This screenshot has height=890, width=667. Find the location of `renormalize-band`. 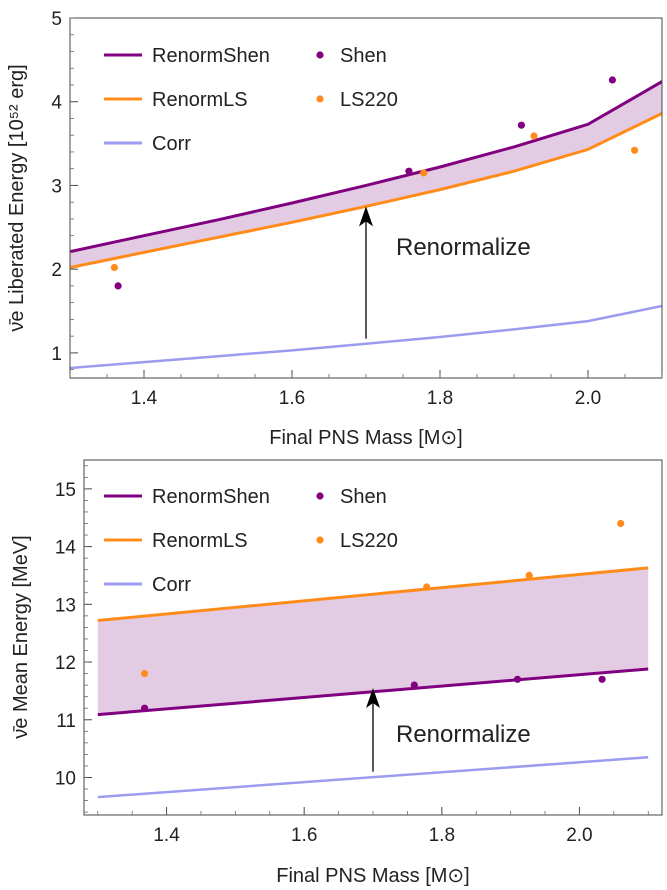

renormalize-band is located at coordinates (373, 641).